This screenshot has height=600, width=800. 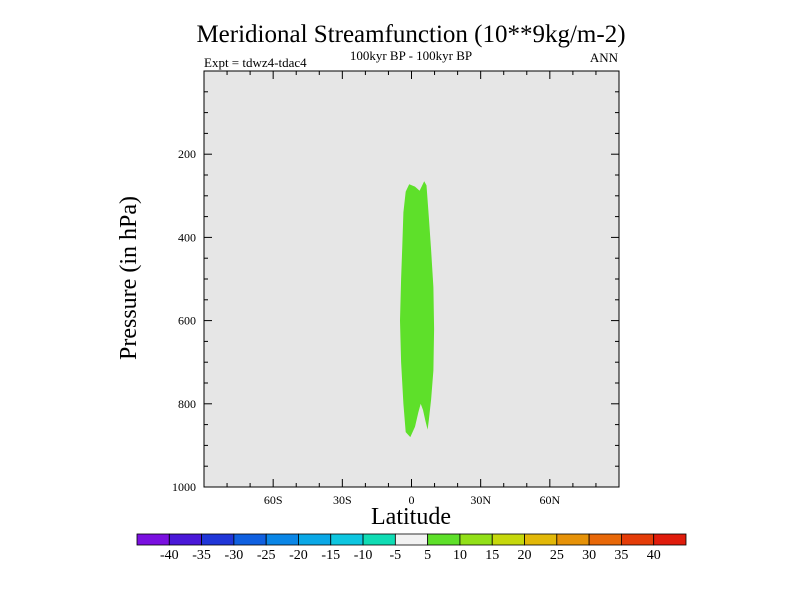 What do you see at coordinates (234, 555) in the screenshot?
I see `colorbar-label: -30` at bounding box center [234, 555].